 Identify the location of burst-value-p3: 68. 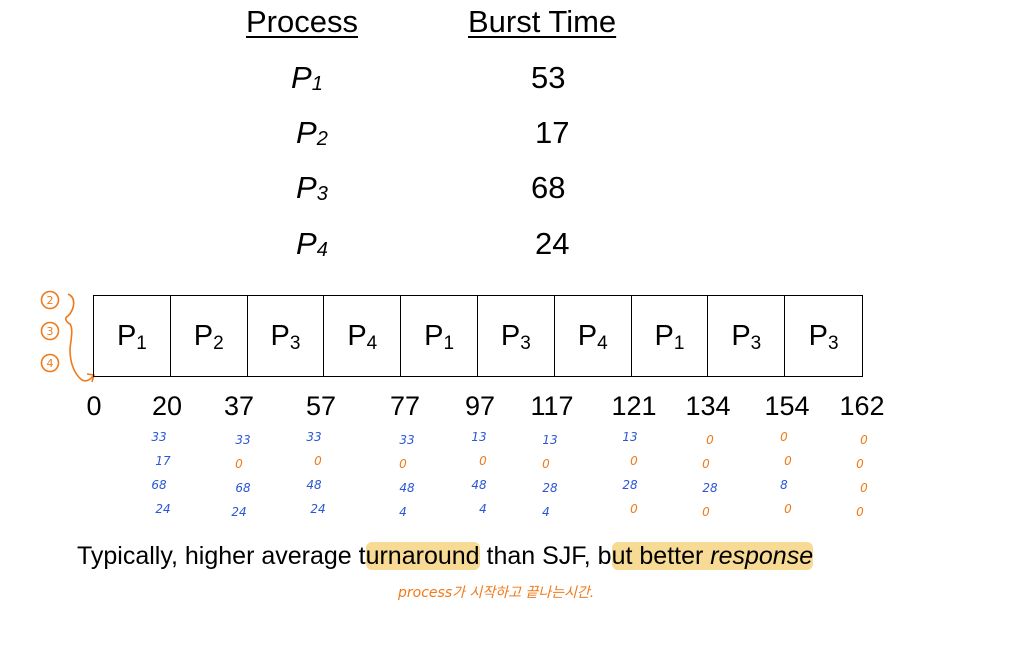
(548, 187).